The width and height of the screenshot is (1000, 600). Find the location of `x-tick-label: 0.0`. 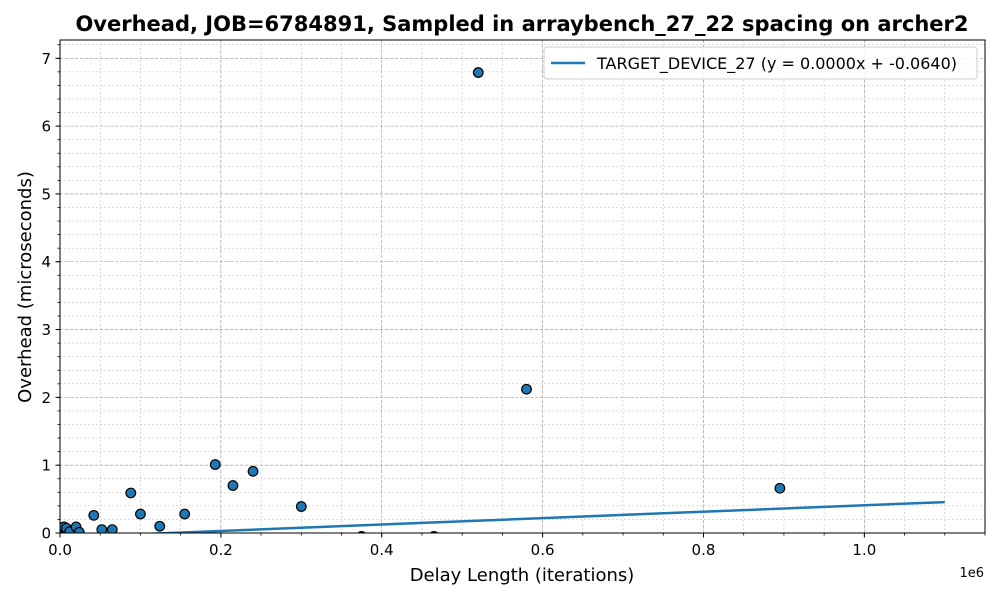

x-tick-label: 0.0 is located at coordinates (60, 550).